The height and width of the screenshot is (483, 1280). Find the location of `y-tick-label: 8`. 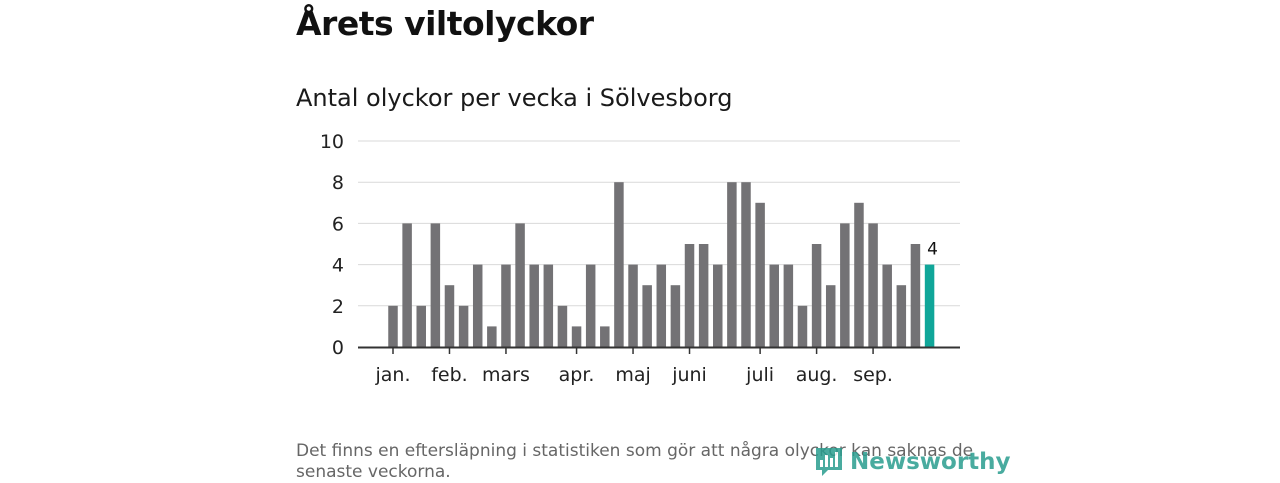

y-tick-label: 8 is located at coordinates (338, 183).